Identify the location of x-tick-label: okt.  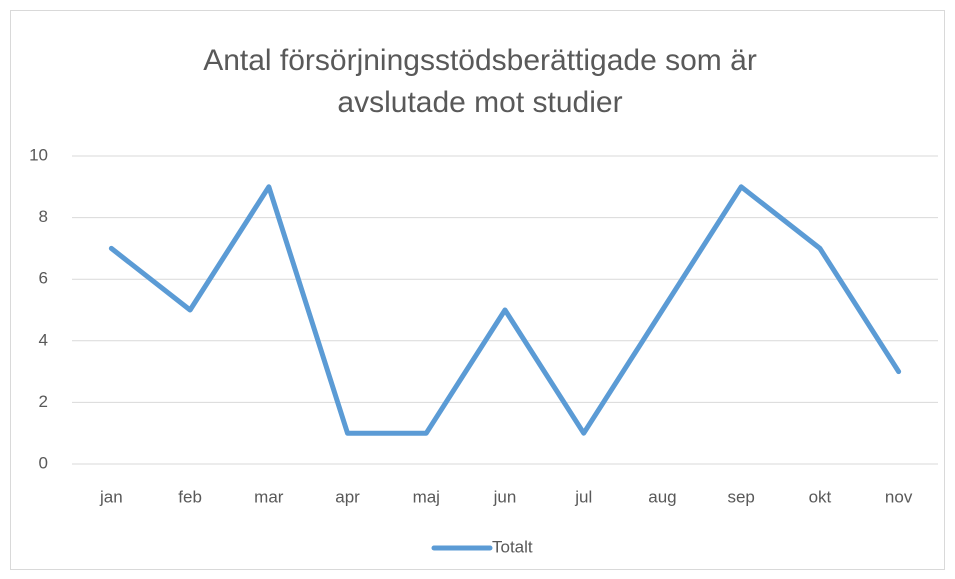
(820, 496).